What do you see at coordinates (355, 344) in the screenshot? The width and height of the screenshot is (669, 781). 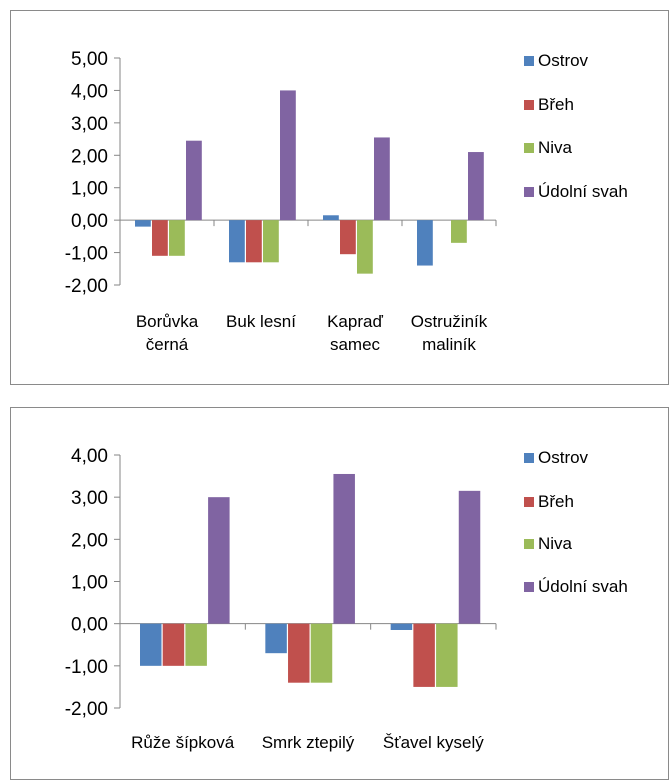 I see `category-label: samec` at bounding box center [355, 344].